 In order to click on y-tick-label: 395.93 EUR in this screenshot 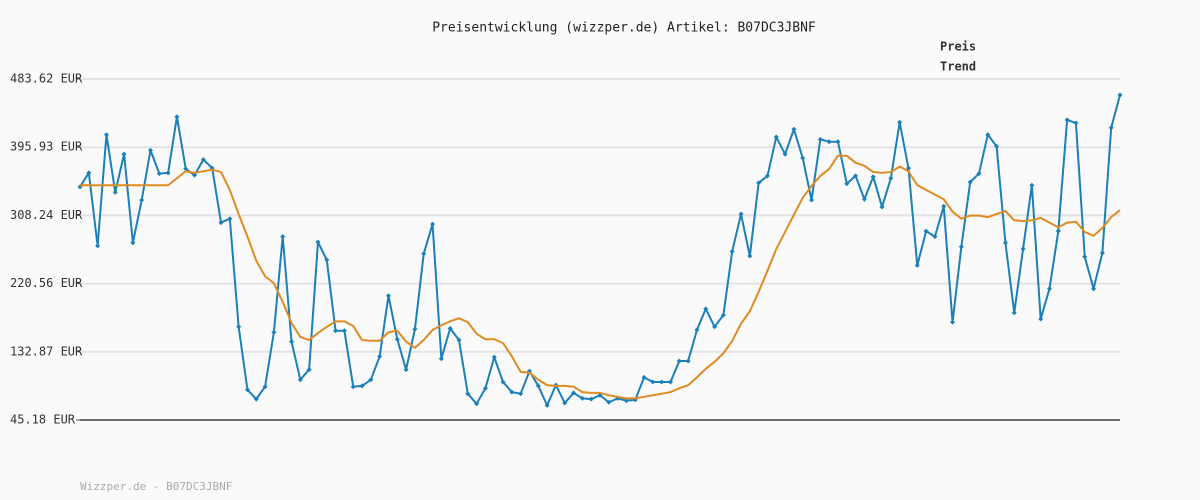, I will do `click(46, 147)`.